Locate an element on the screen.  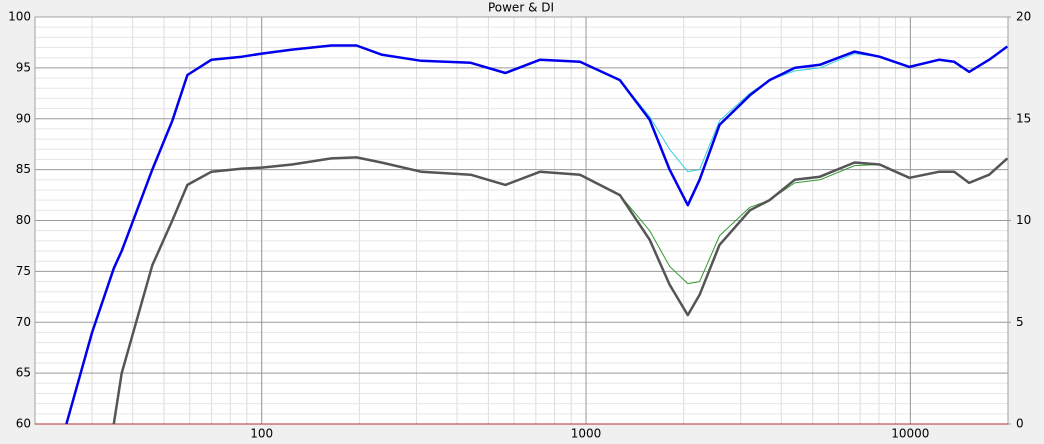
y-tick-label: 65 is located at coordinates (23, 373).